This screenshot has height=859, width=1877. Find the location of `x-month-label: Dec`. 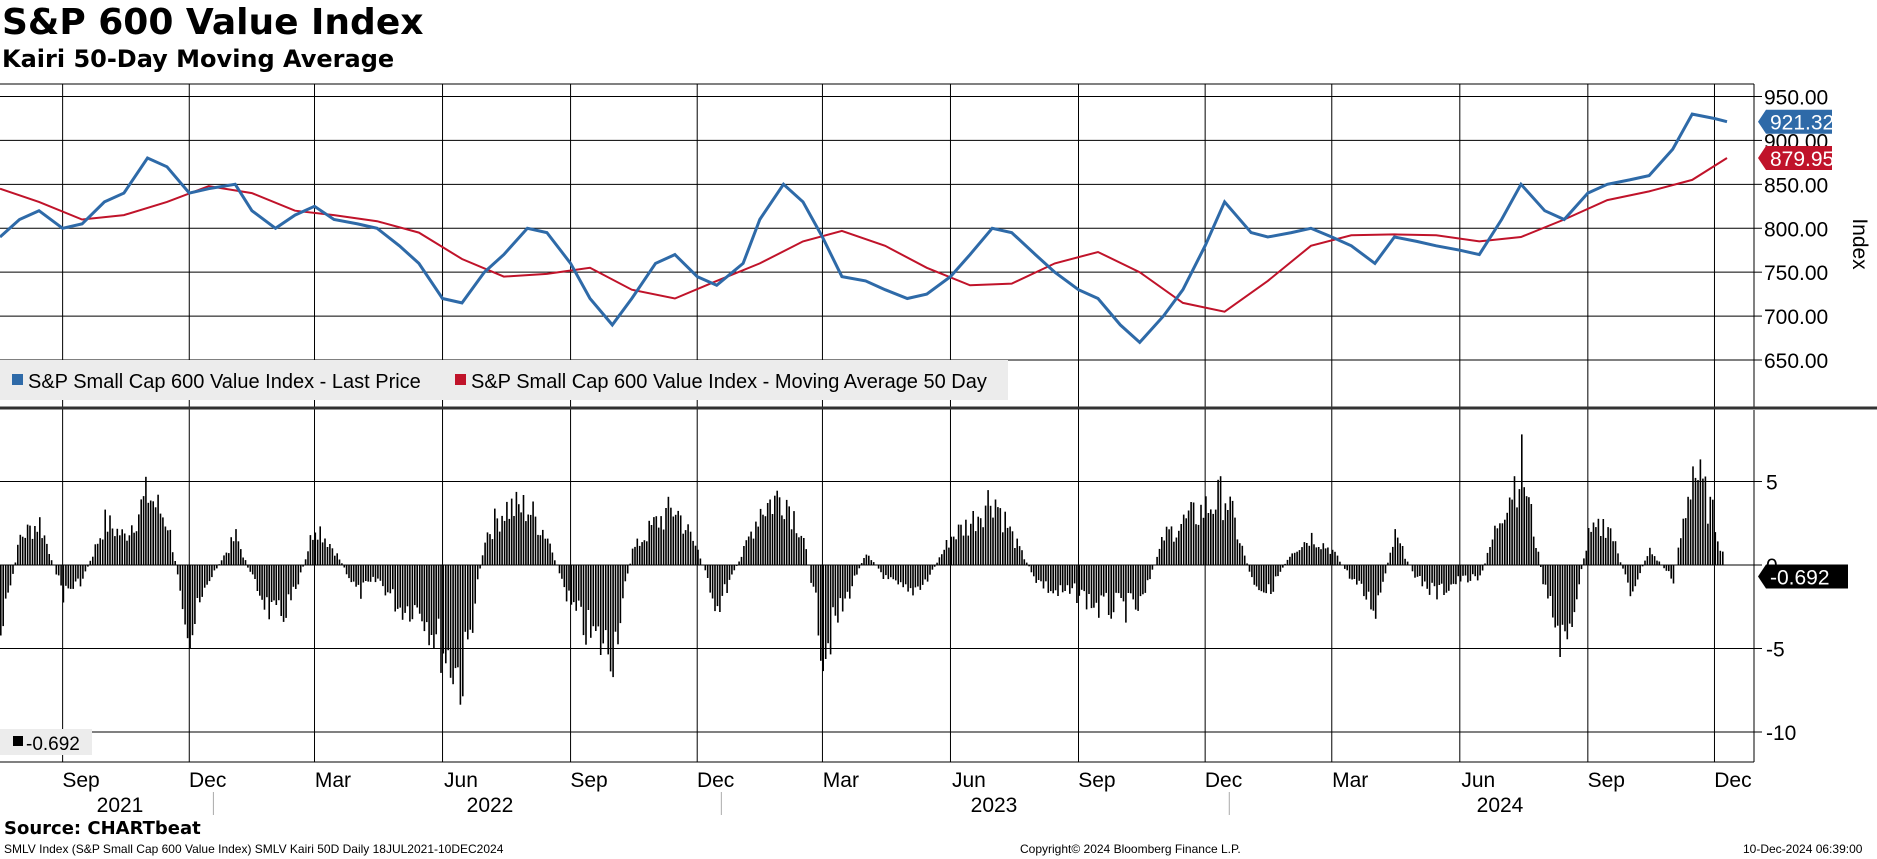

x-month-label: Dec is located at coordinates (1223, 780).